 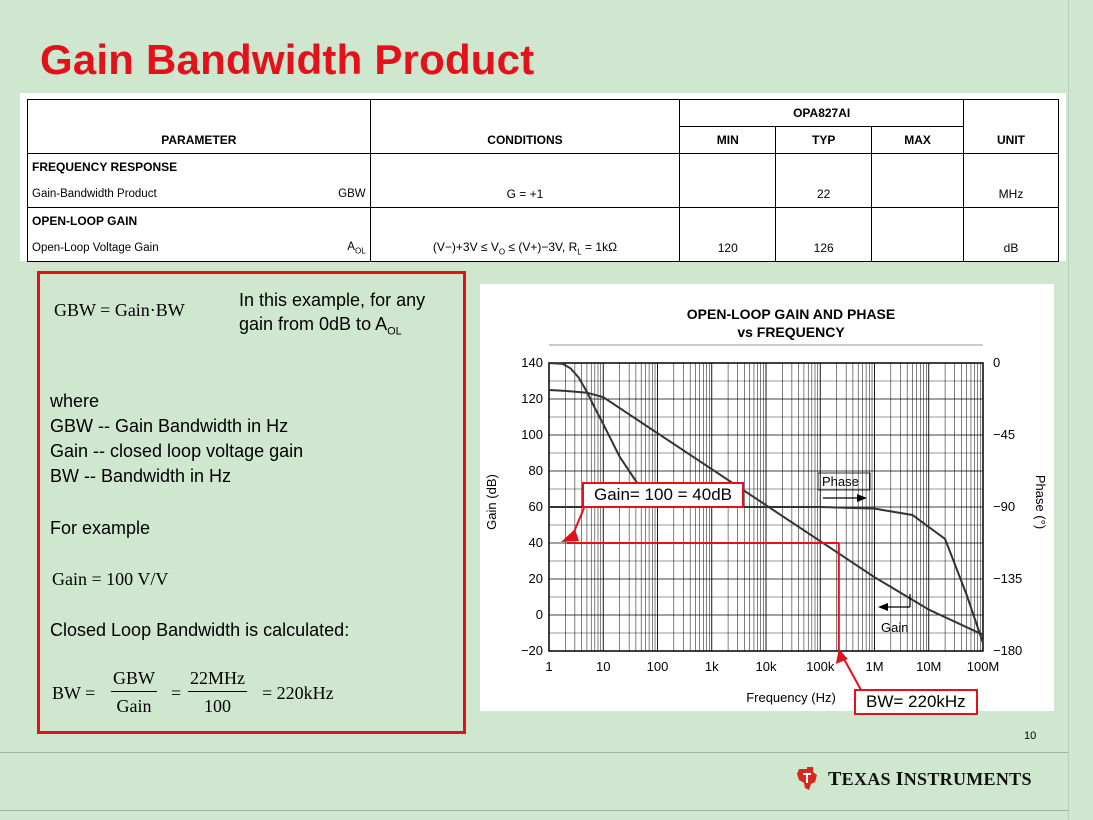 What do you see at coordinates (75, 401) in the screenshot?
I see `where-label: where` at bounding box center [75, 401].